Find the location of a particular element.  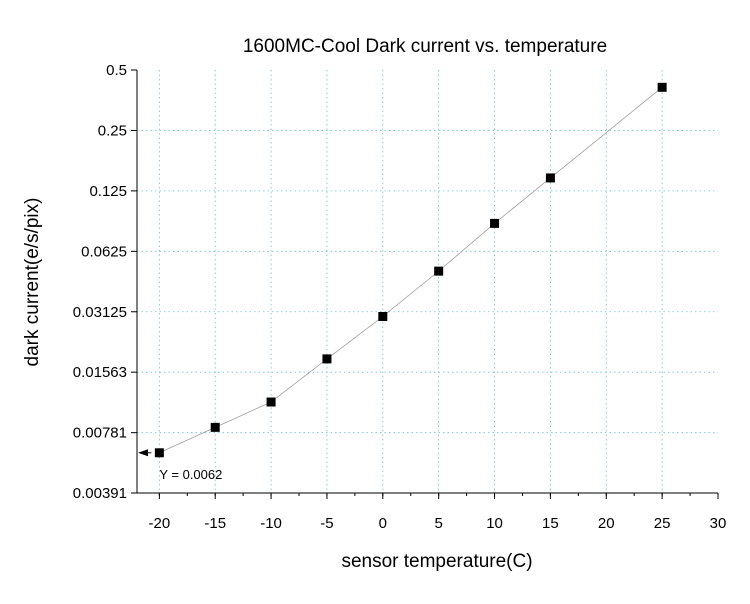

annotation-arrow-head is located at coordinates (143, 453).